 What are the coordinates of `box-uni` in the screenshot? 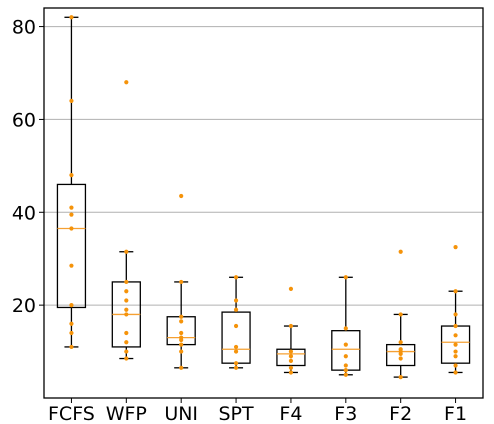 It's located at (181, 325).